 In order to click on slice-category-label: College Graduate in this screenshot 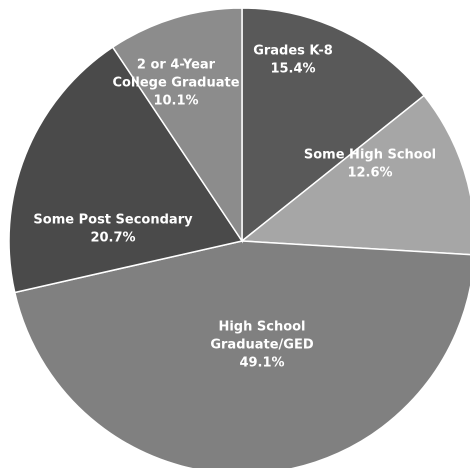, I will do `click(175, 83)`.